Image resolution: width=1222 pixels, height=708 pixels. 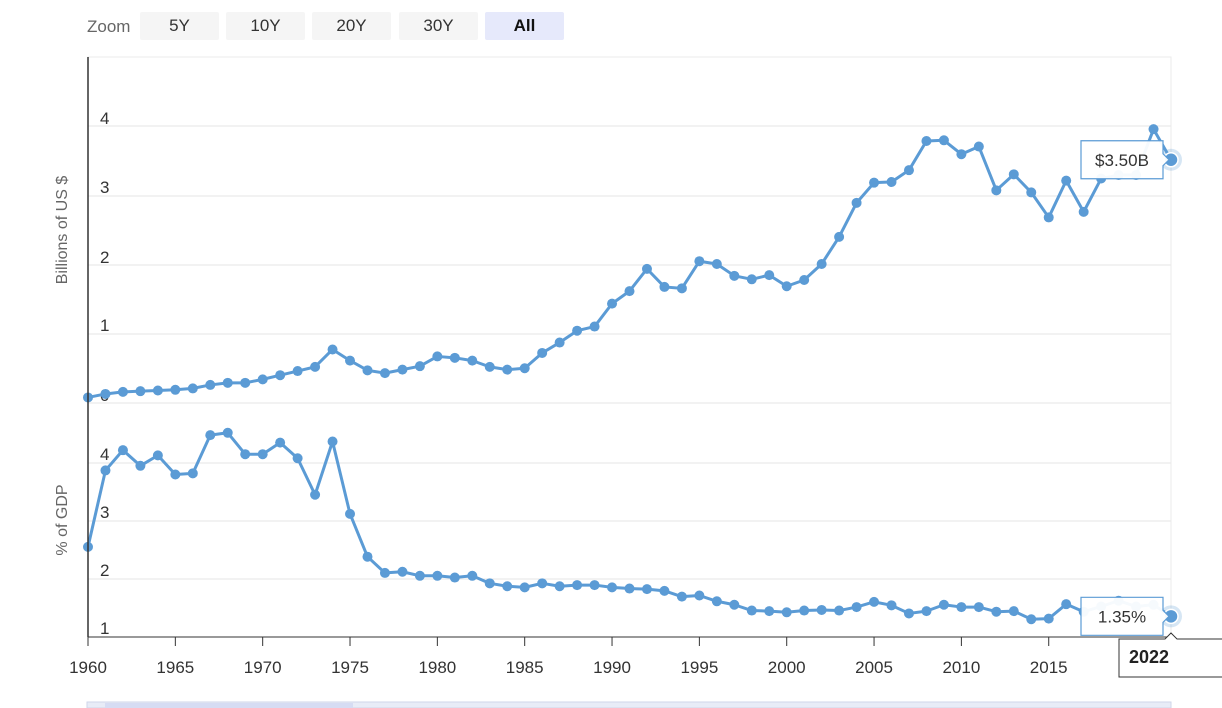 I want to click on zoom-all-button: All, so click(x=524, y=26).